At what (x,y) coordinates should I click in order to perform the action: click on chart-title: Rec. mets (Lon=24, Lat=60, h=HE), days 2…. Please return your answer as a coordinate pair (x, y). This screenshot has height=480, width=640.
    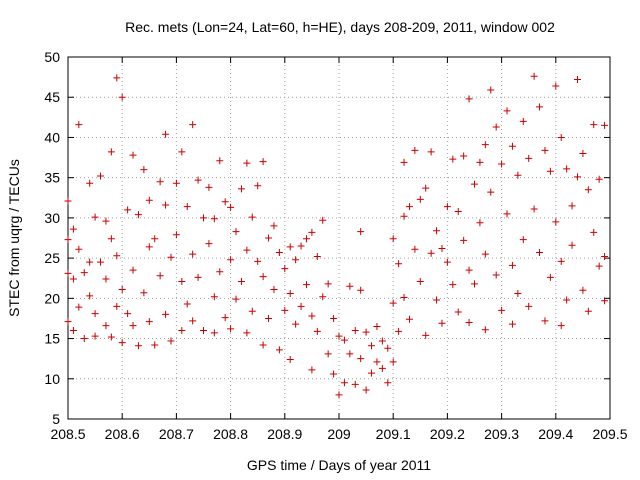
    Looking at the image, I should click on (340, 27).